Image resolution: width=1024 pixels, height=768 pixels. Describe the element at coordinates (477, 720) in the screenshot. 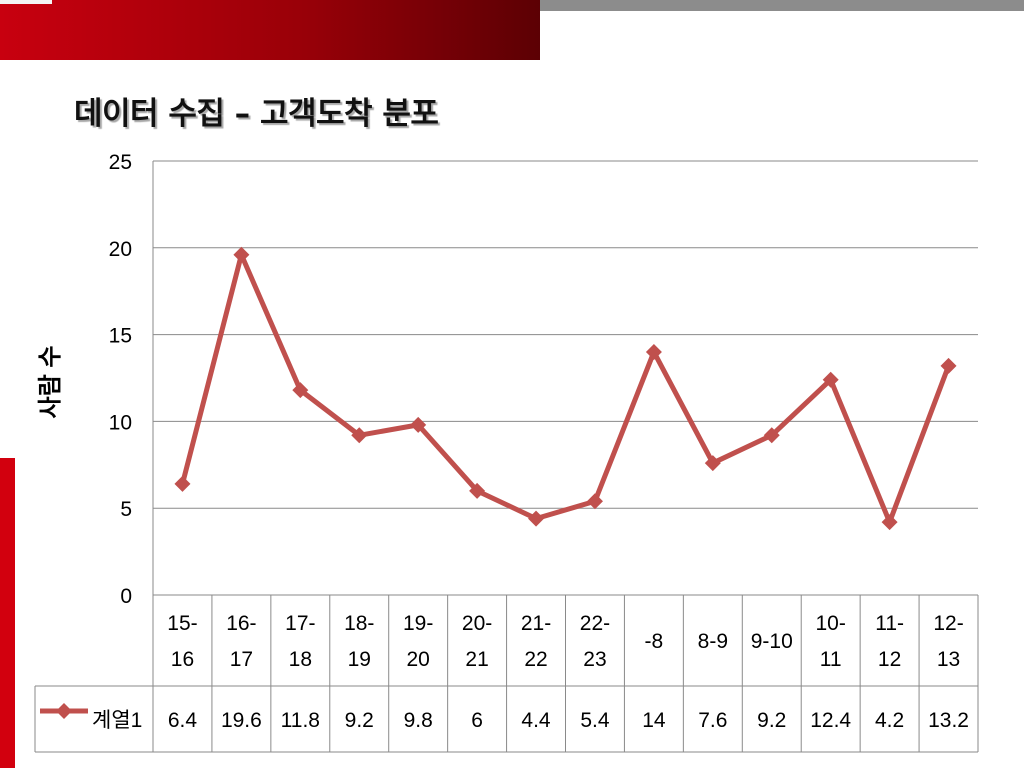

I see `data-table-value: 6` at that location.